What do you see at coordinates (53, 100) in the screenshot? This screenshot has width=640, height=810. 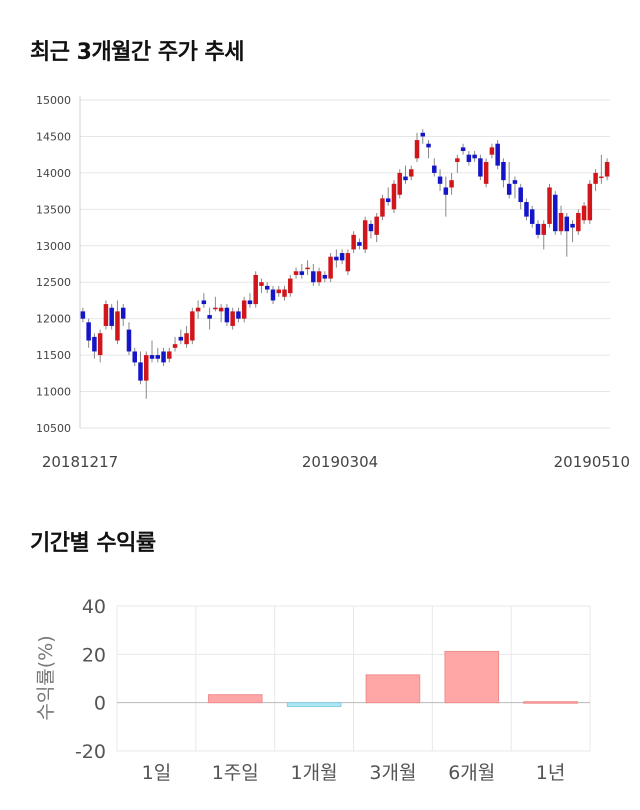 I see `y-tick-label: 15000` at bounding box center [53, 100].